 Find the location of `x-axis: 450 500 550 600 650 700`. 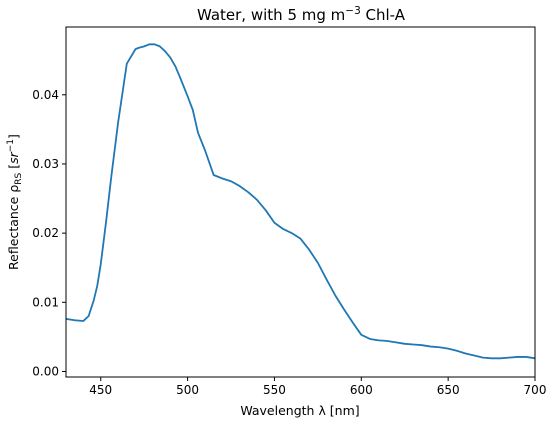

x-axis: 450 500 550 600 650 700 is located at coordinates (317, 387).